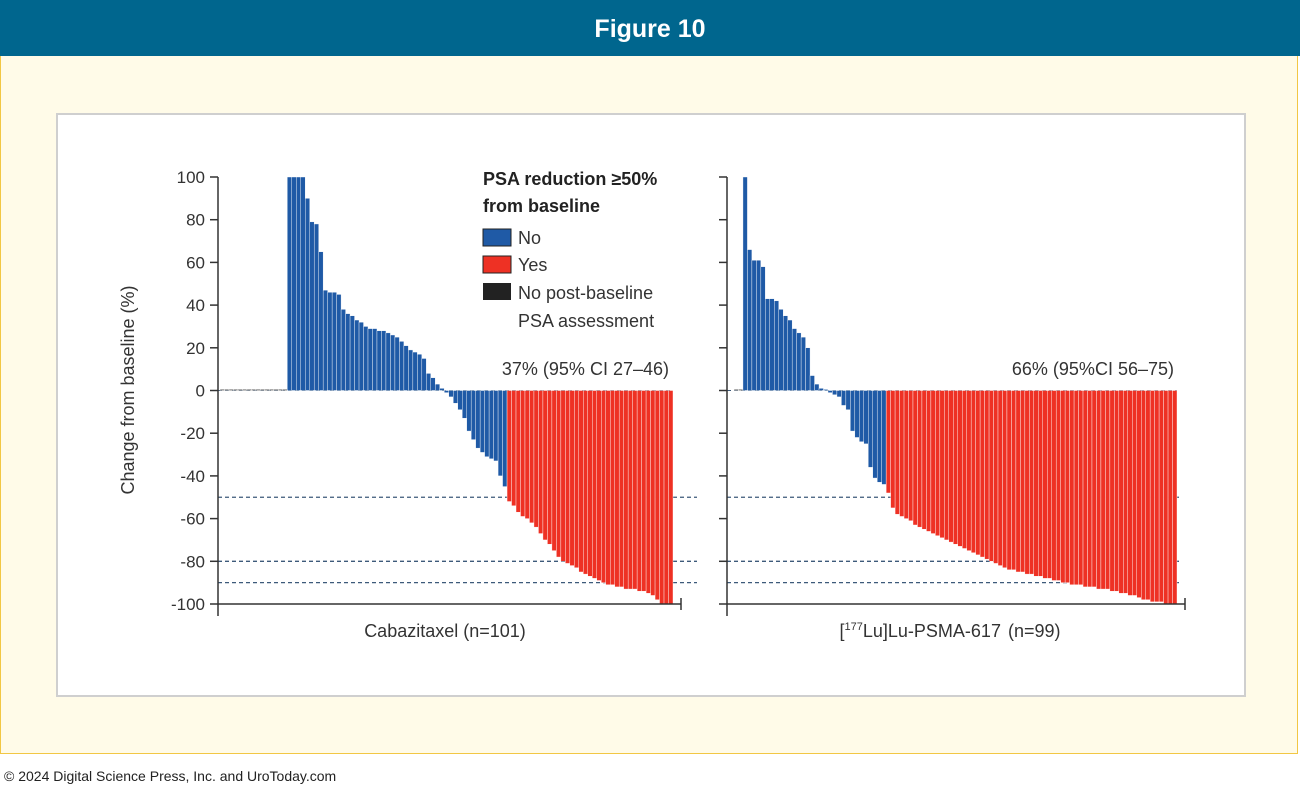  What do you see at coordinates (195, 348) in the screenshot?
I see `y-tick-label-4: 20` at bounding box center [195, 348].